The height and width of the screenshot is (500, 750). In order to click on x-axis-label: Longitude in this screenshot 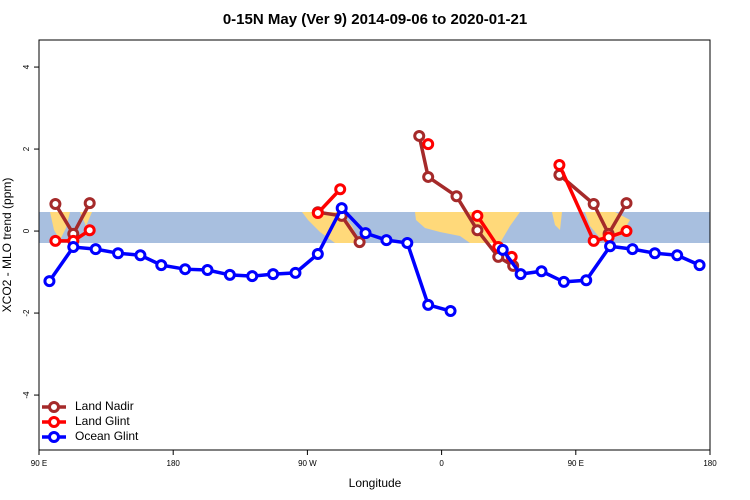, I will do `click(375, 483)`.